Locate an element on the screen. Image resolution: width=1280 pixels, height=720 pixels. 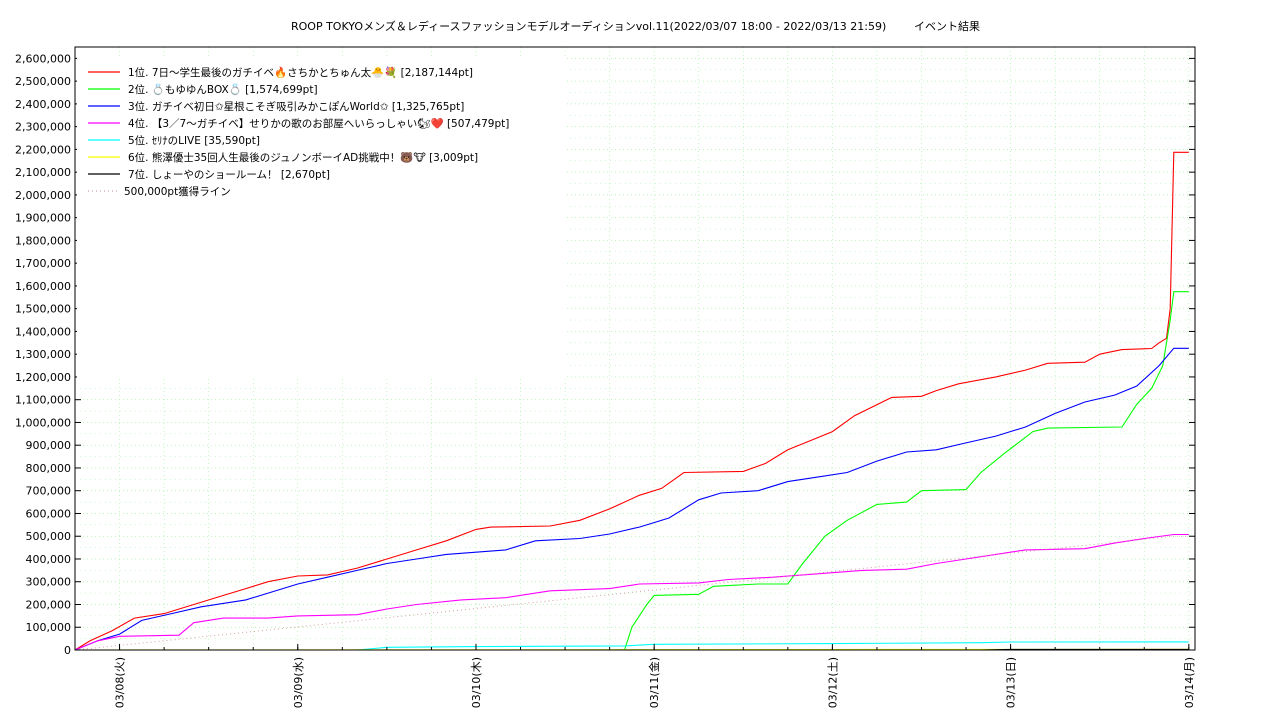
y-tick-label: 1,200,000 is located at coordinates (43, 377).